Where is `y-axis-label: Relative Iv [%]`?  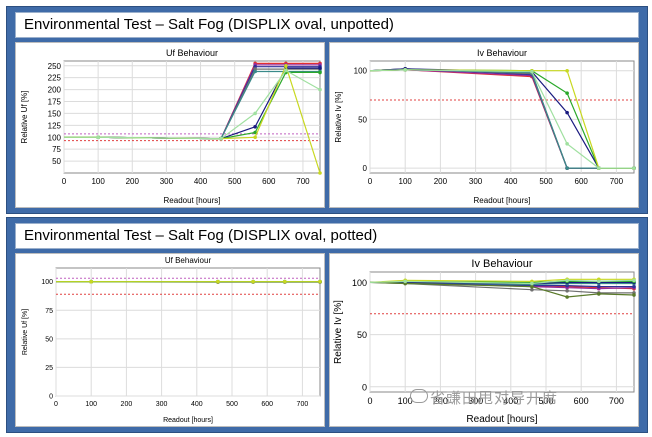 y-axis-label: Relative Iv [%] is located at coordinates (338, 332).